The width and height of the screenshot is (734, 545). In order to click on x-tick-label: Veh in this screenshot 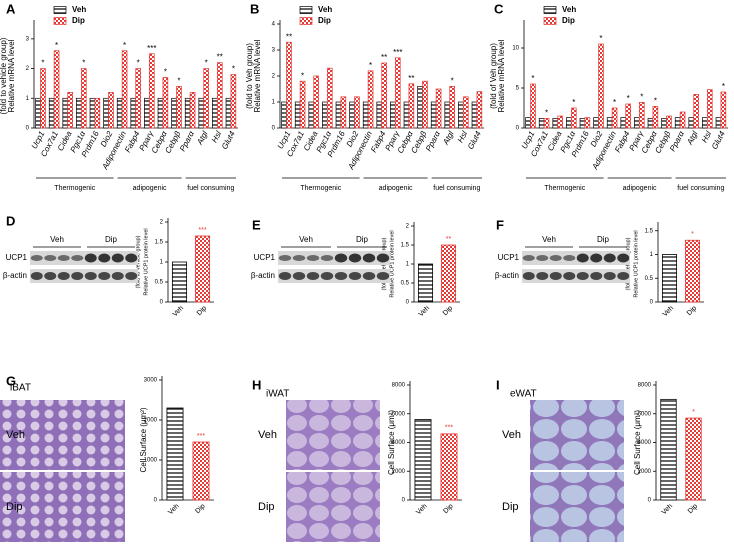, I will do `click(422, 510)`.